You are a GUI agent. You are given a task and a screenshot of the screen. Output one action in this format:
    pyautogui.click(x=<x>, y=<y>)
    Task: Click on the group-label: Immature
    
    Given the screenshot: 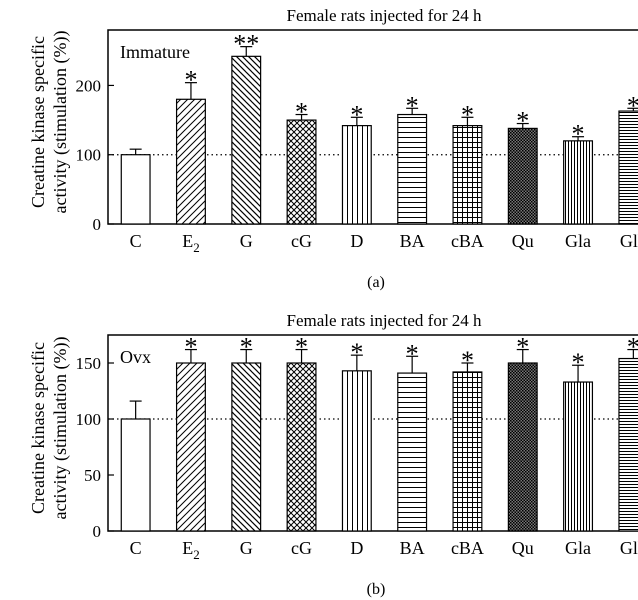 What is the action you would take?
    pyautogui.click(x=155, y=52)
    